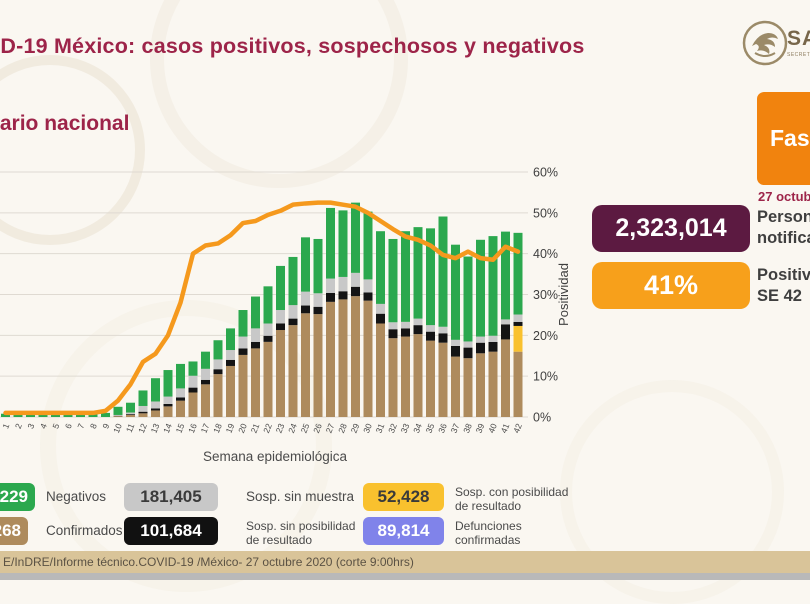 The width and height of the screenshot is (810, 604). I want to click on svg-text: 37, so click(455, 428).